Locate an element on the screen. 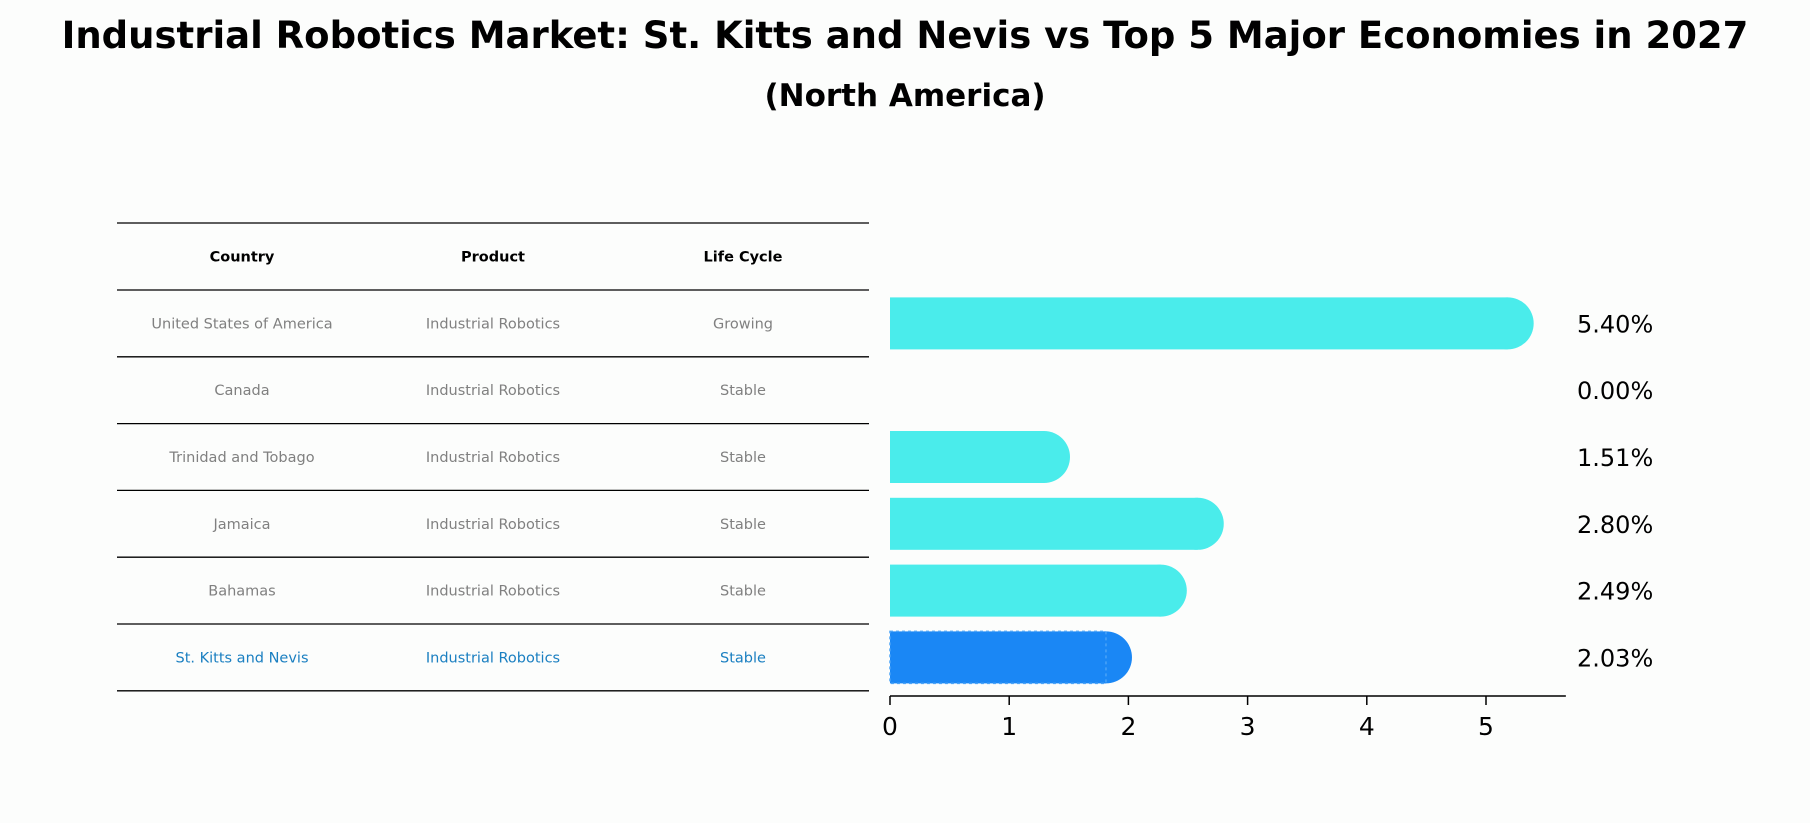  table-cell: Bahamas is located at coordinates (241, 592).